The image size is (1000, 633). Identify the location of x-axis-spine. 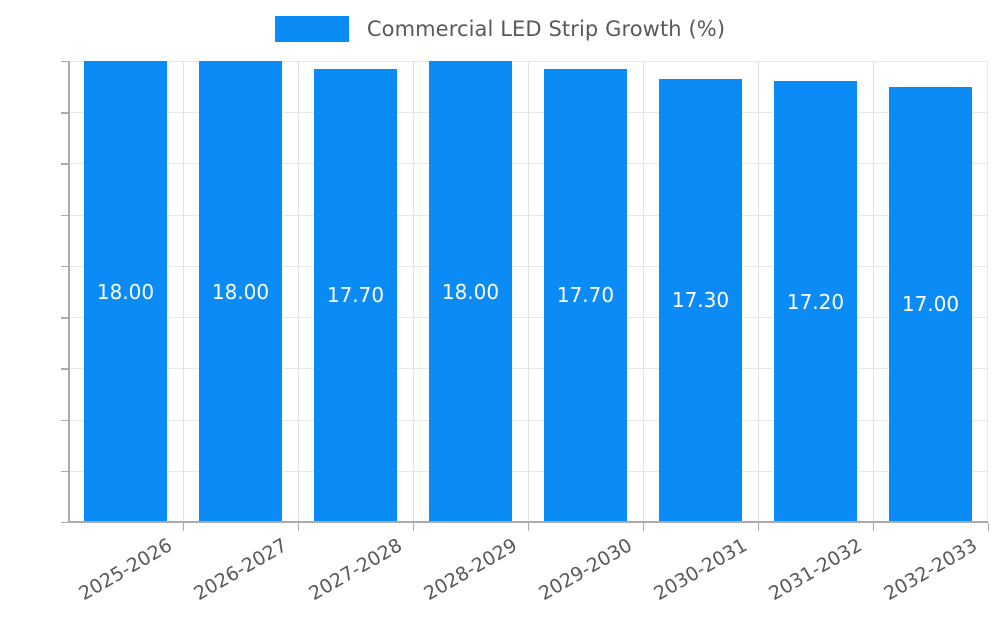
(528, 522).